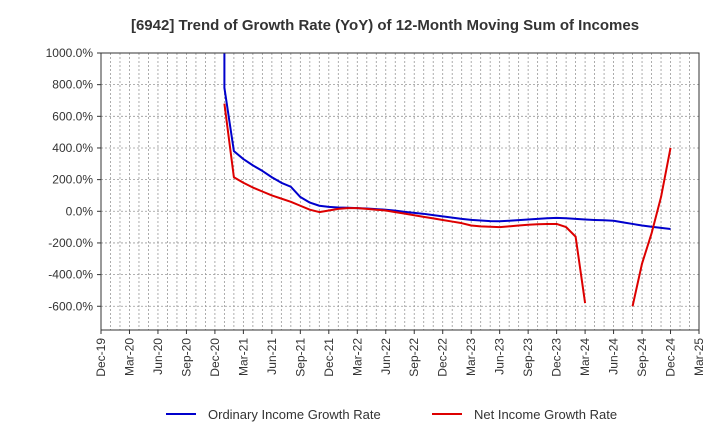 Image resolution: width=720 pixels, height=440 pixels. Describe the element at coordinates (471, 357) in the screenshot. I see `x-tick-label: Mar-23` at that location.